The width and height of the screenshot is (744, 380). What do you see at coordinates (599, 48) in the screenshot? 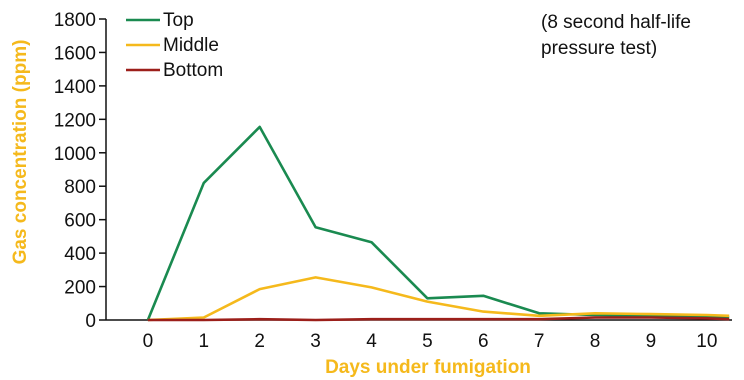
I see `annotation-line-2: pressure test)` at bounding box center [599, 48].